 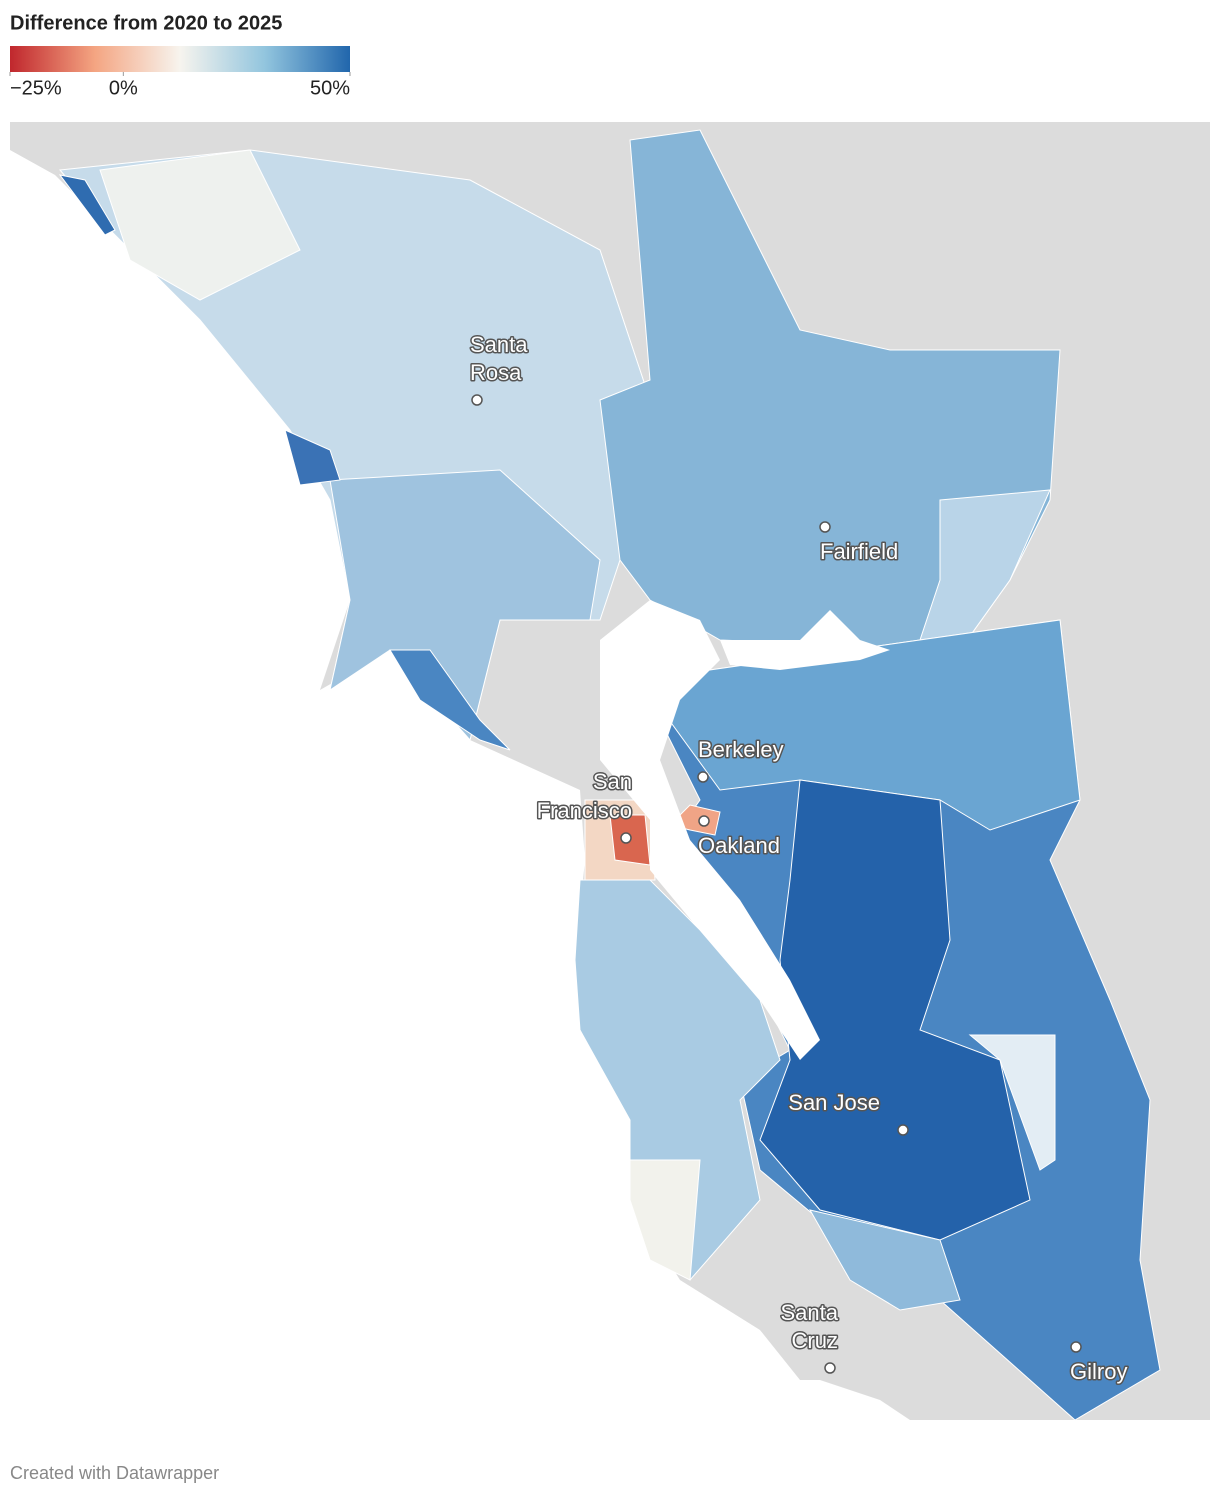 I want to click on land, so click(x=805, y=1340).